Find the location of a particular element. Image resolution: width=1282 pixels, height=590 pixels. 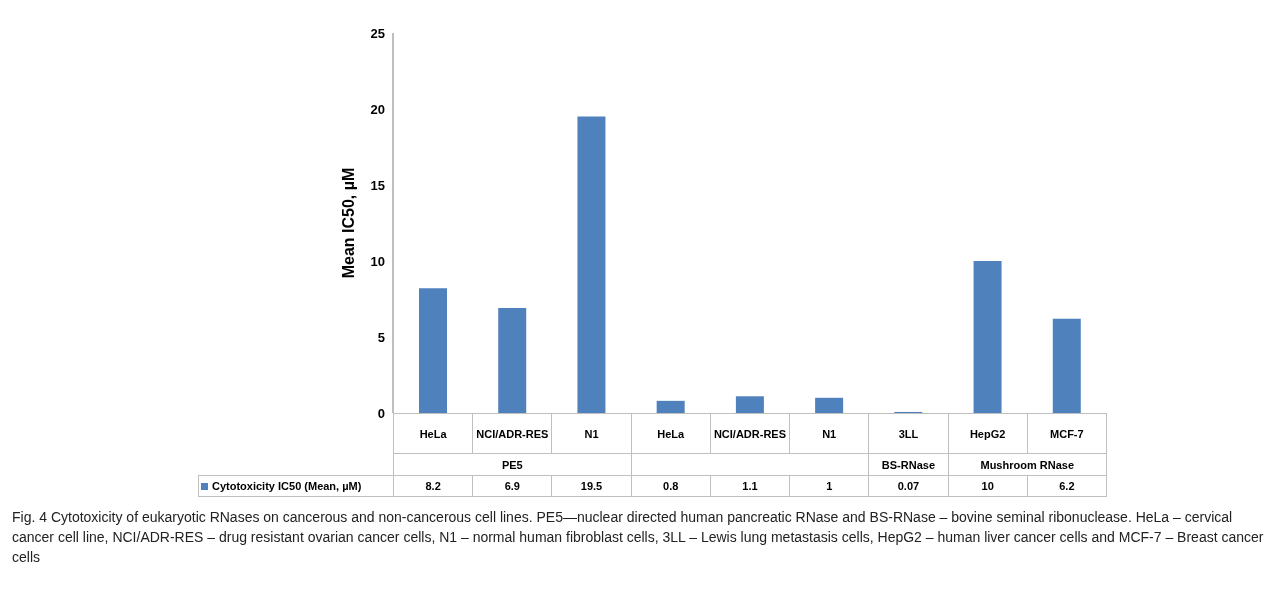

data-label: 1.1 is located at coordinates (750, 486).